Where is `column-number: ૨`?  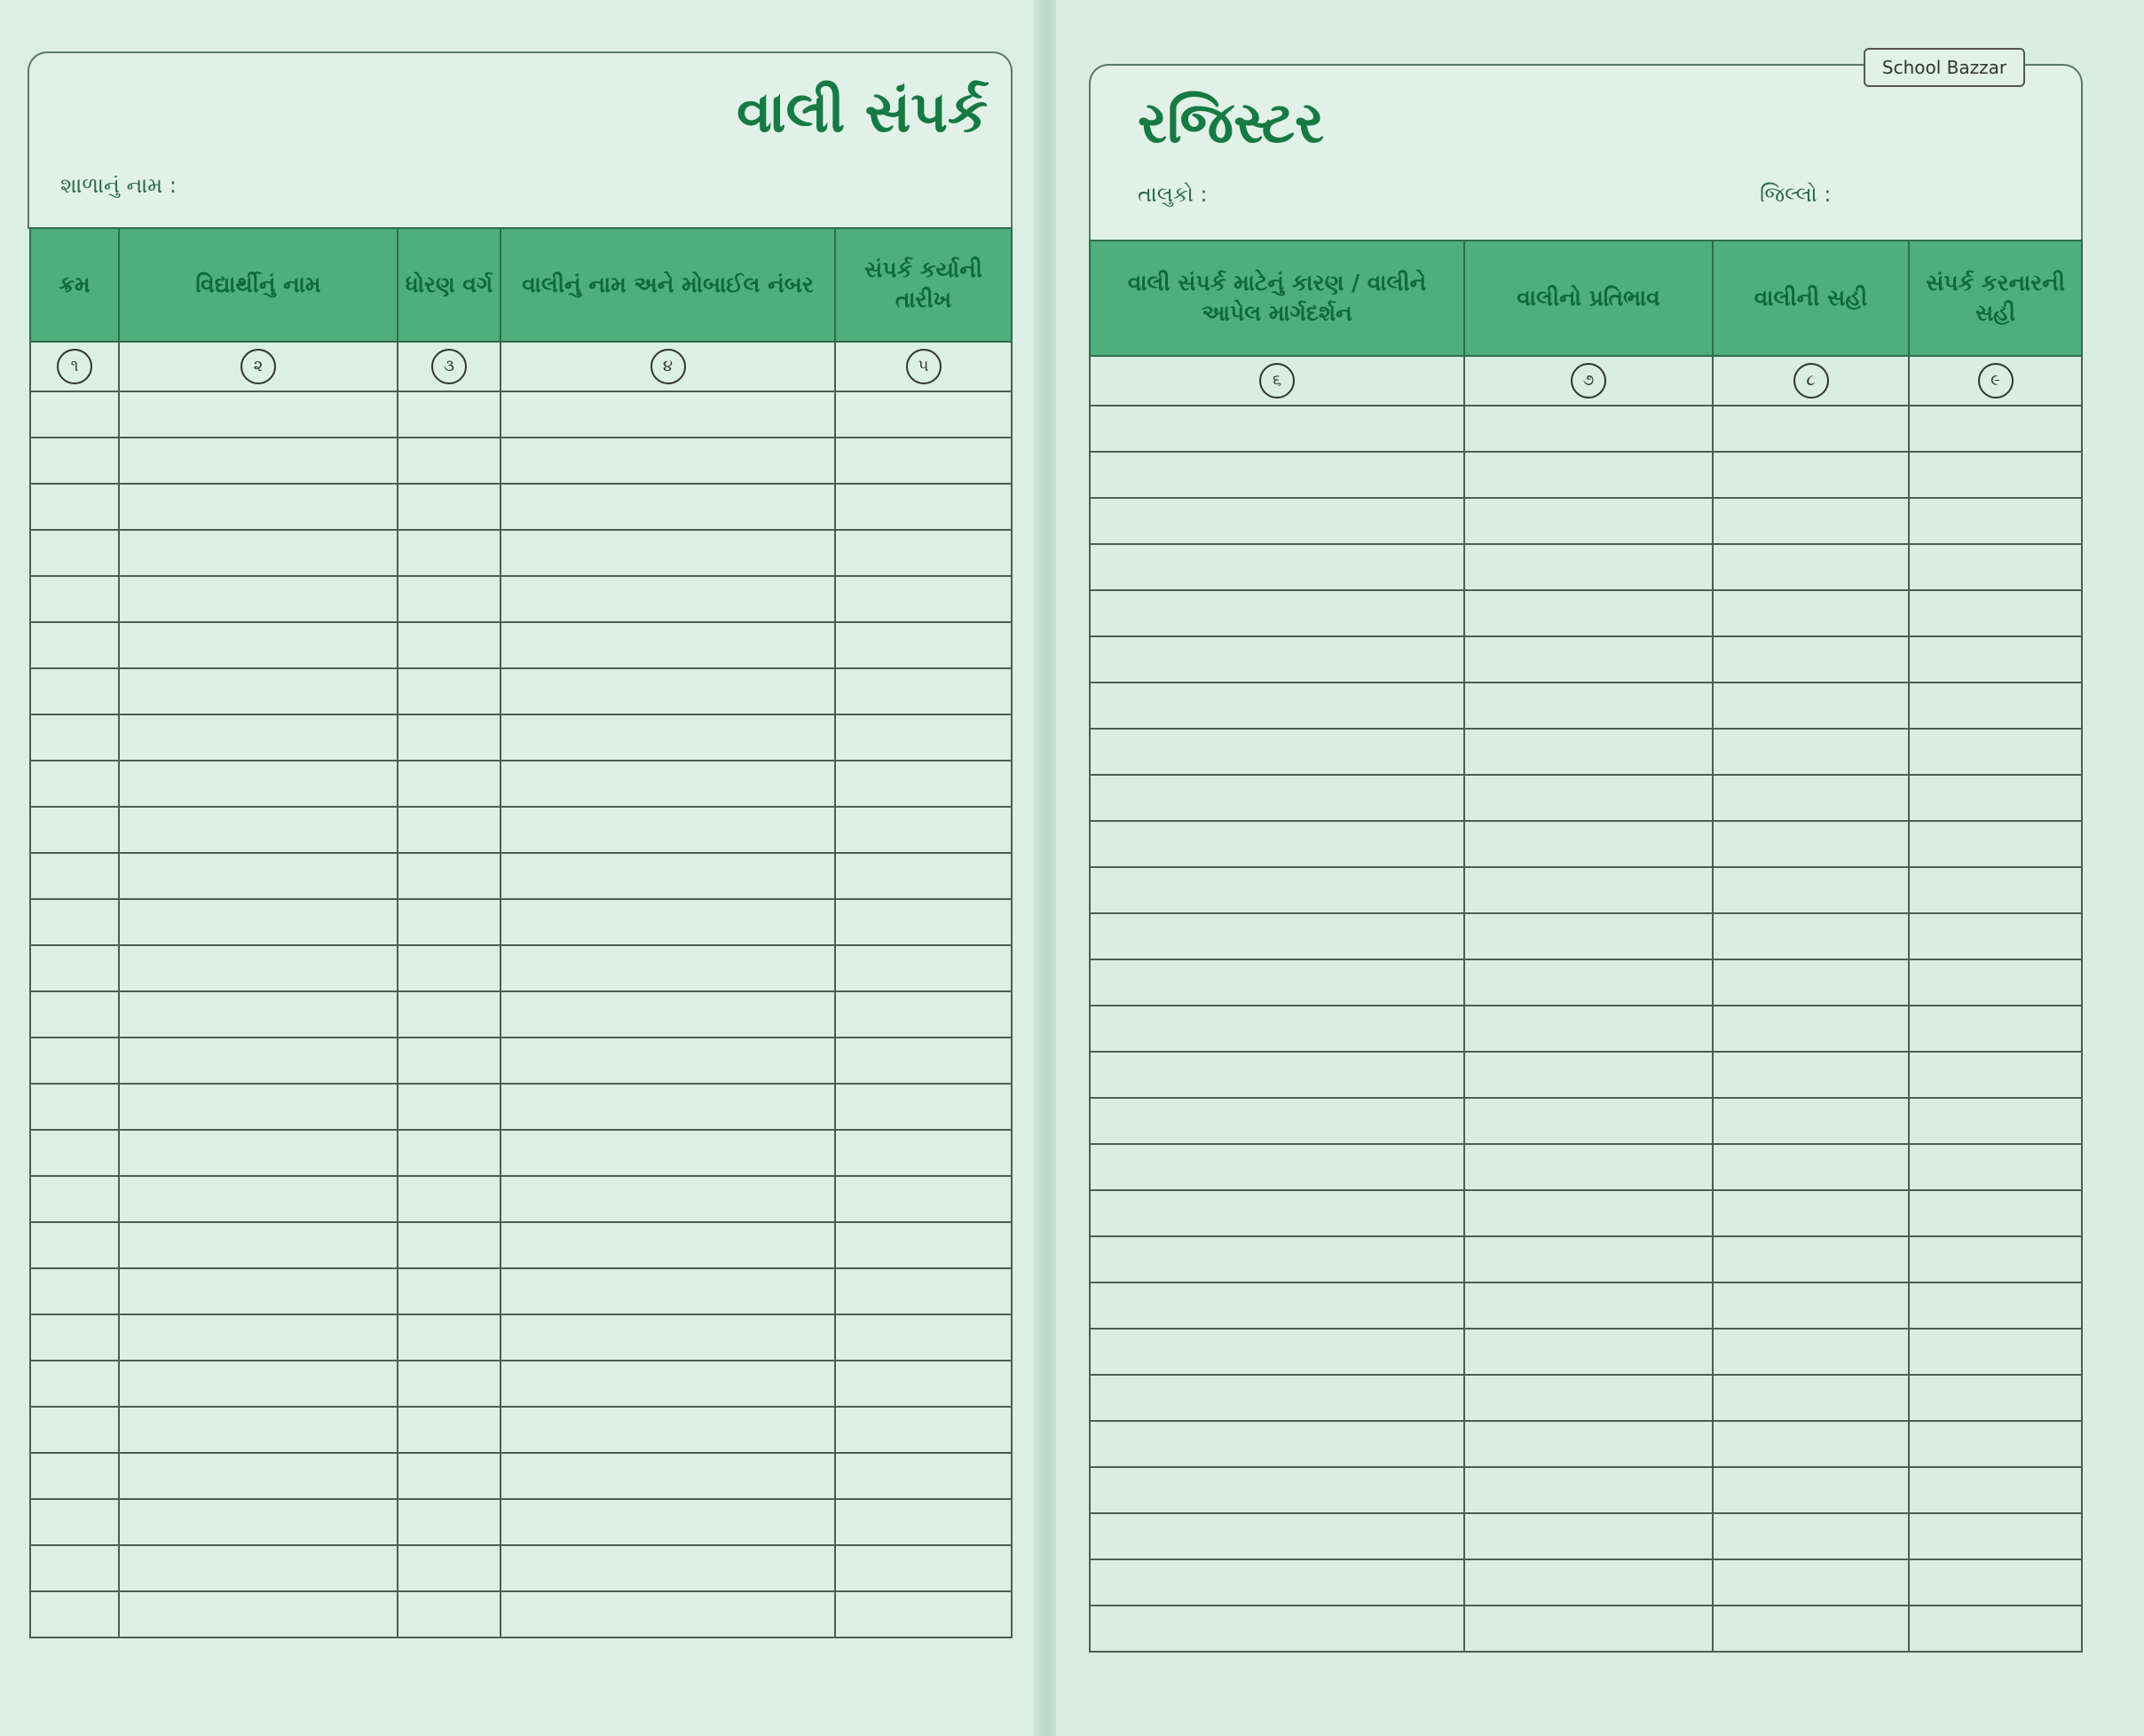 column-number: ૨ is located at coordinates (258, 366).